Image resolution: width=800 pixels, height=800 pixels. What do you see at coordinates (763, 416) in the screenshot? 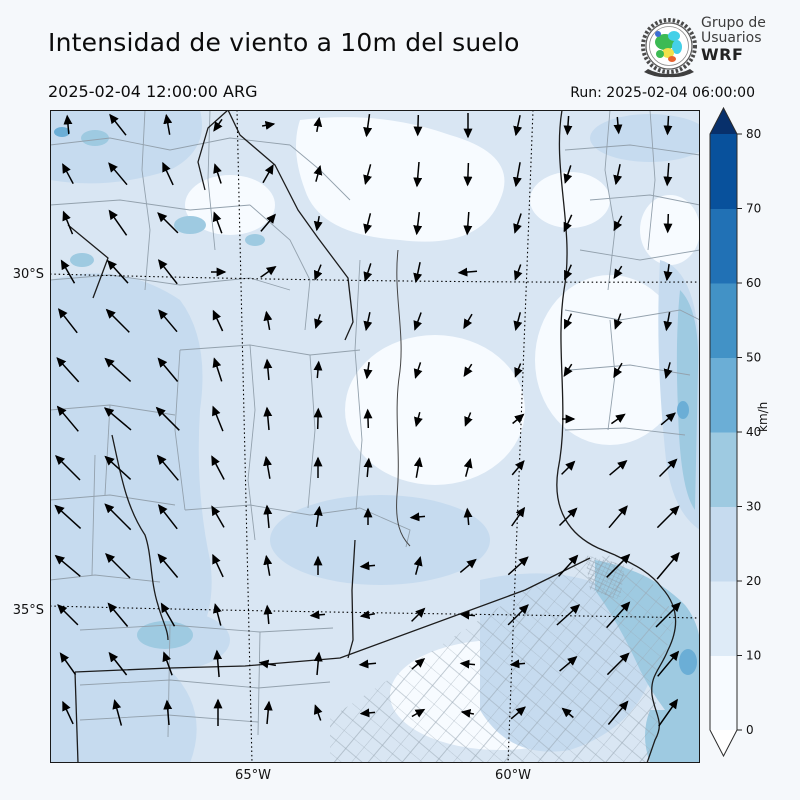
I see `colorbar-unit-label: km/h` at bounding box center [763, 416].